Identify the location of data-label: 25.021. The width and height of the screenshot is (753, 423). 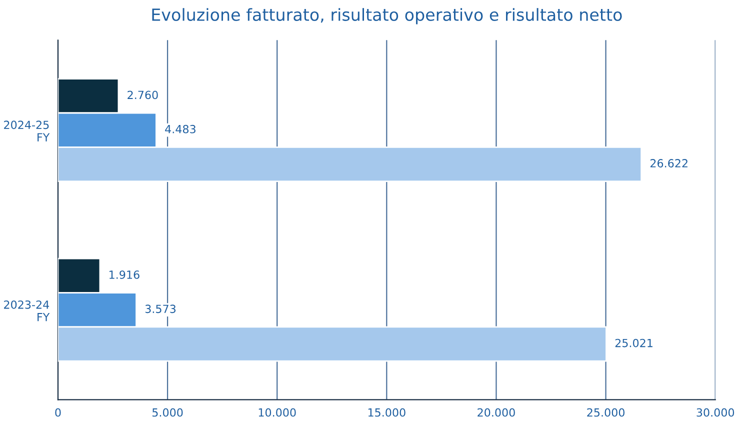
(633, 343).